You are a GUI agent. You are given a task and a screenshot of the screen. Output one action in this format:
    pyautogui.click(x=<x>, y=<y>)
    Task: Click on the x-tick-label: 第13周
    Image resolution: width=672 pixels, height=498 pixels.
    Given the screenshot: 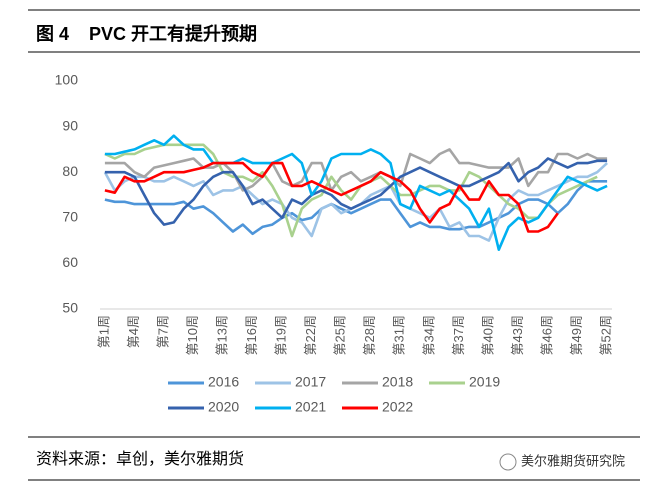 What is the action you would take?
    pyautogui.click(x=222, y=335)
    